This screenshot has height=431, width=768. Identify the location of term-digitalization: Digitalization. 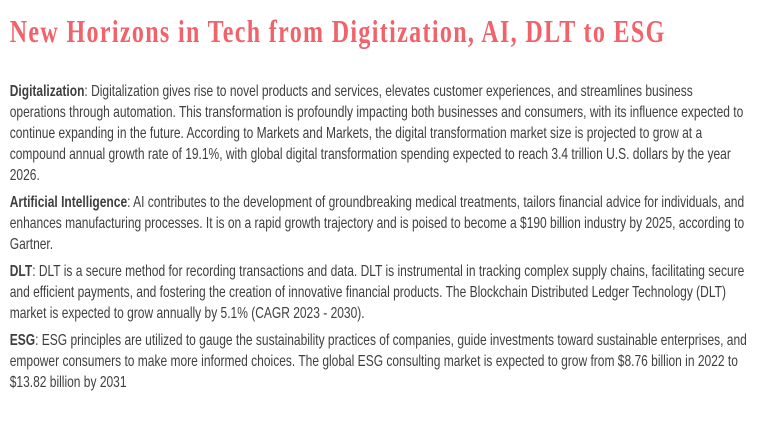
(47, 91).